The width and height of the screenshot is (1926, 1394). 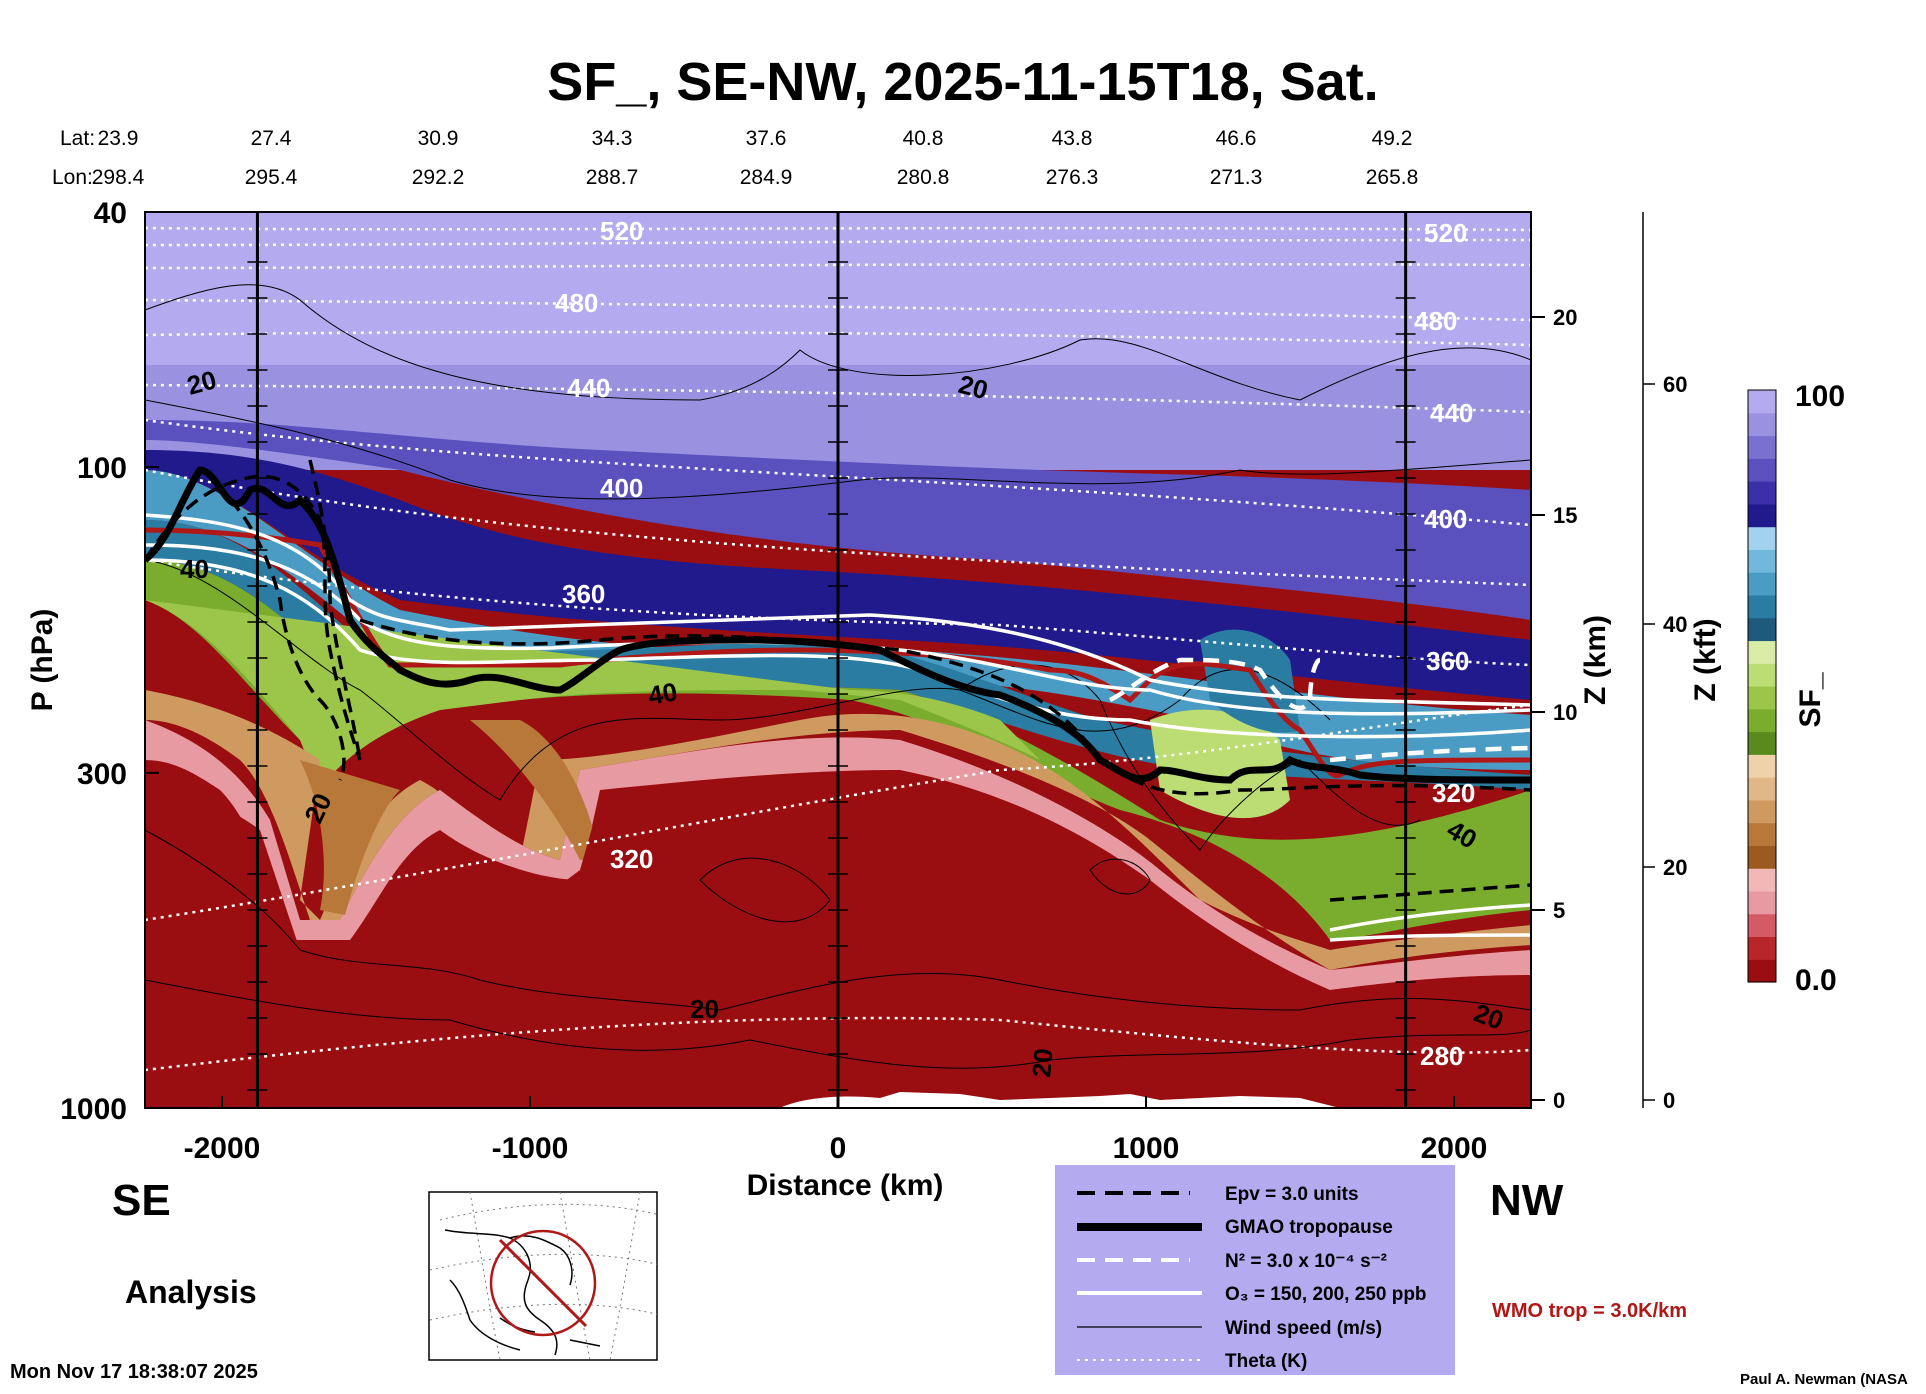 I want to click on map-range-circle, so click(x=543, y=1283).